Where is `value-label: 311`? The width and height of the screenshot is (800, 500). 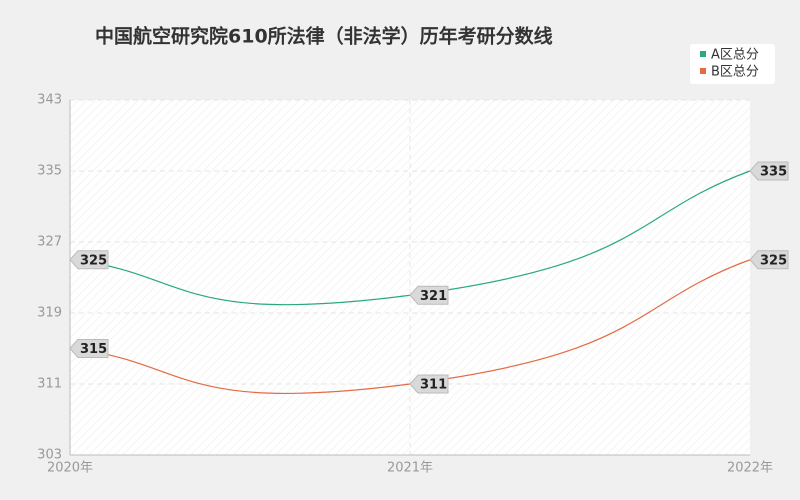
value-label: 311 is located at coordinates (433, 385).